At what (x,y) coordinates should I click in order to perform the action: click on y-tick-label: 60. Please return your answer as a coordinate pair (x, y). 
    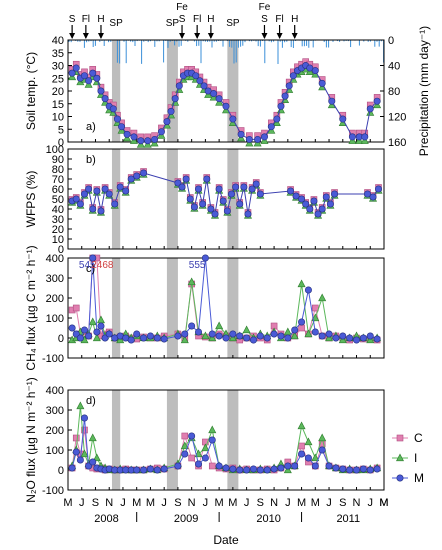
    Looking at the image, I should click on (58, 190).